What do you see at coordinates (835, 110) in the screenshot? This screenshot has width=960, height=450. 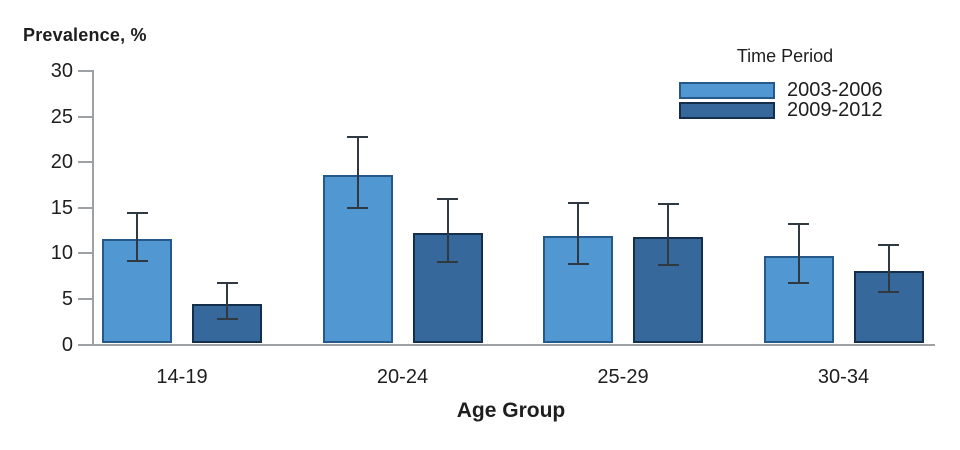 I see `legend-label: 2009-2012` at bounding box center [835, 110].